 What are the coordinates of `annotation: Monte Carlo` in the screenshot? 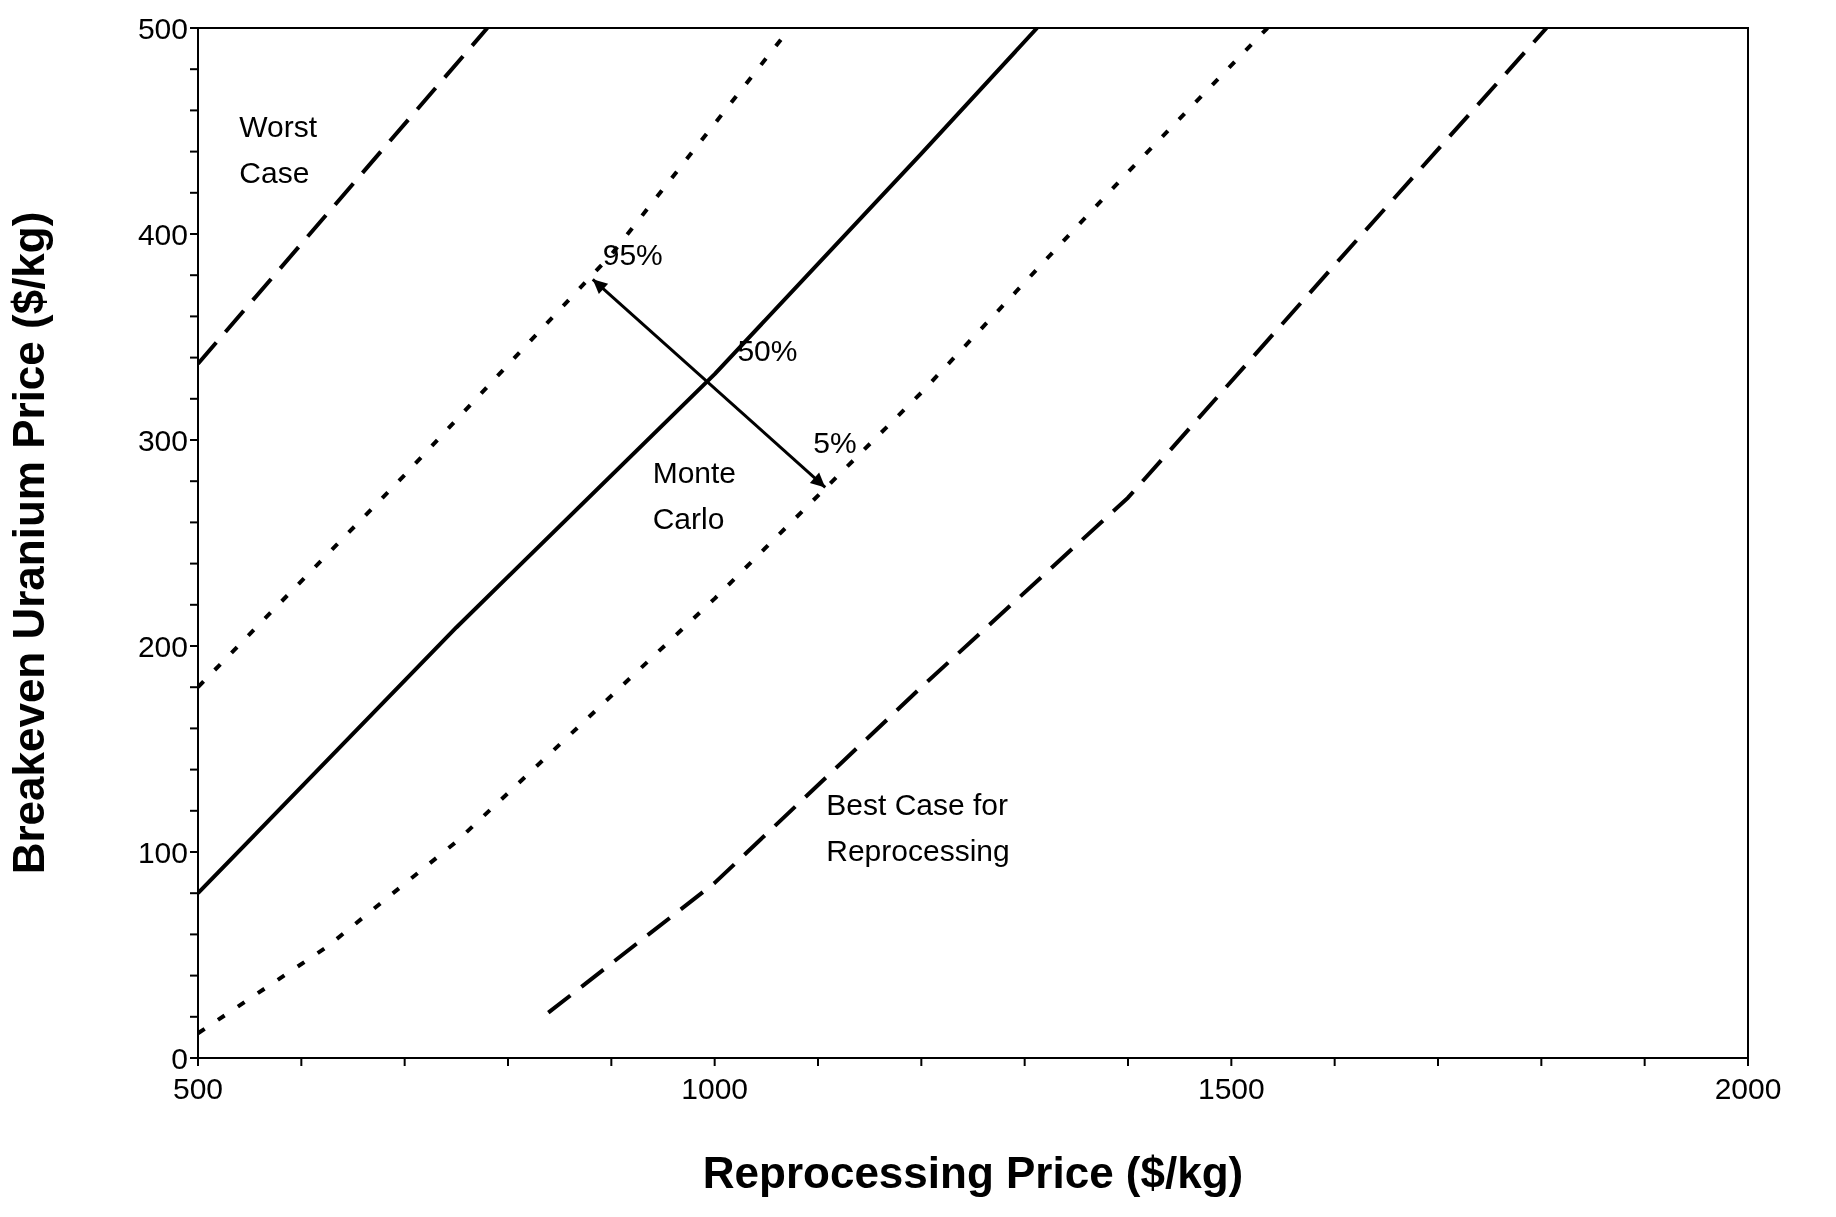 It's located at (694, 495).